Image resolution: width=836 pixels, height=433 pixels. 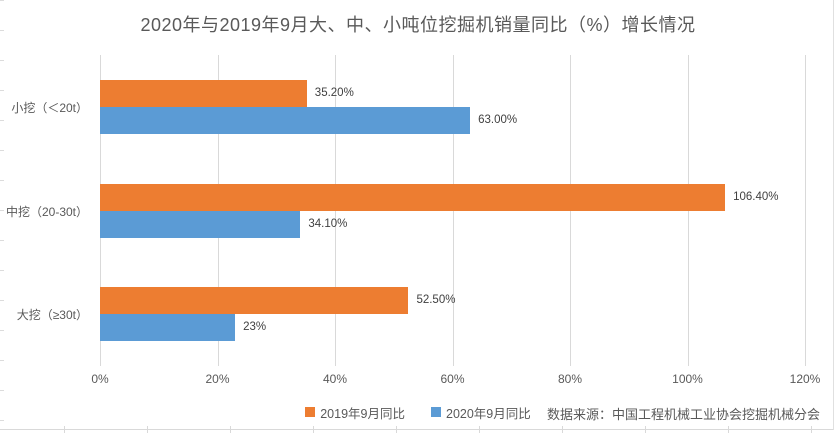 I want to click on category-label-medium-excavator: 中挖（20-30t）, so click(x=46, y=211).